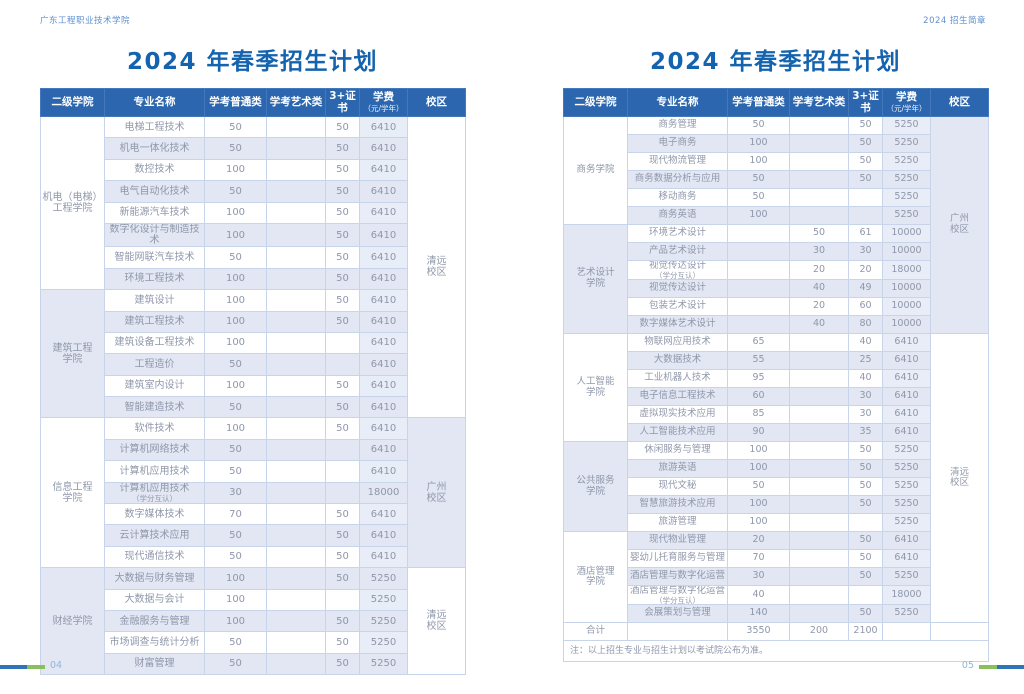  I want to click on major-name: 大数据技术, so click(677, 360).